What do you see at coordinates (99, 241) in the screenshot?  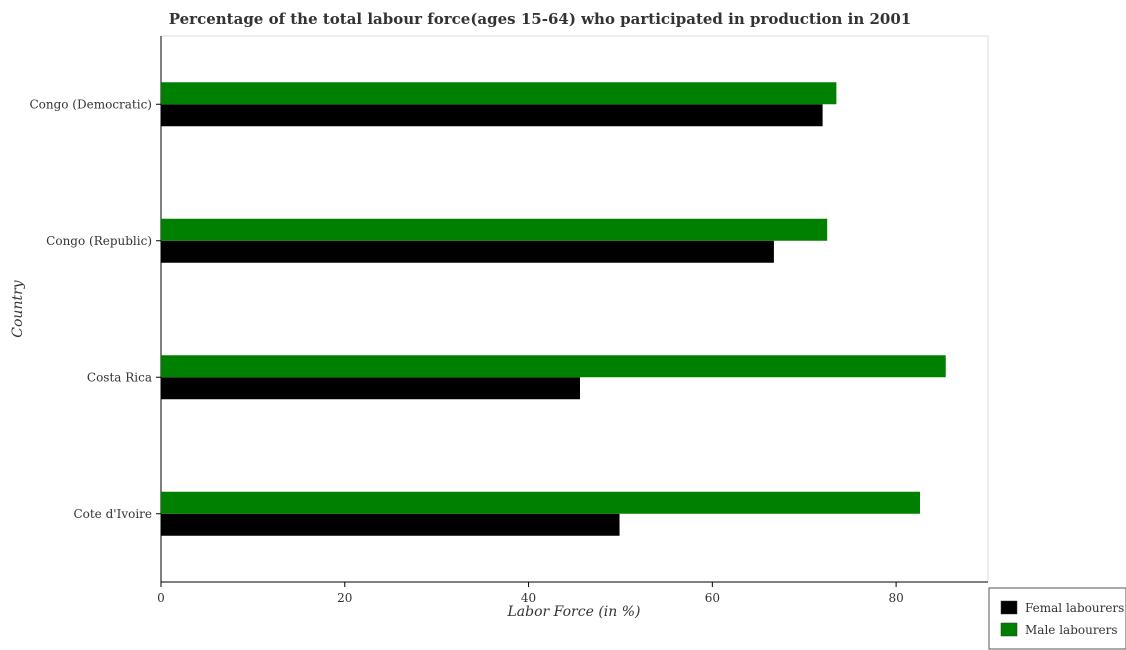 I see `y-tick-label: Congo (Republic)` at bounding box center [99, 241].